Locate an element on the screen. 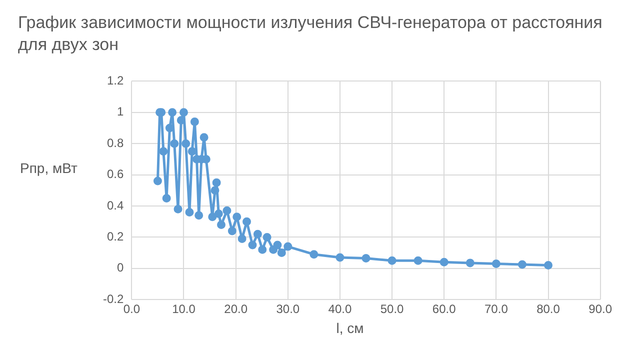 This screenshot has width=624, height=363. x-tick-label: 10.0 is located at coordinates (184, 309).